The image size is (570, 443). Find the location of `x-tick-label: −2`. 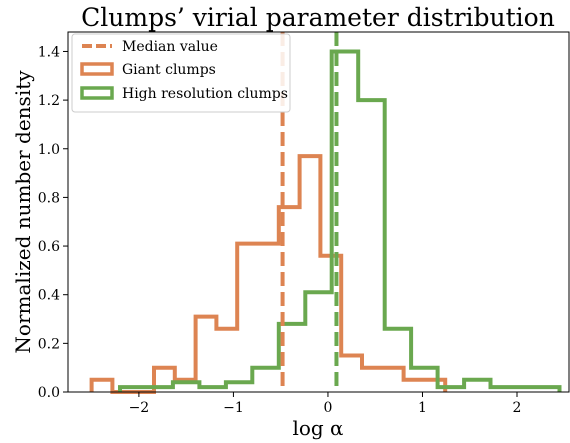

x-tick-label: −2 is located at coordinates (139, 408).